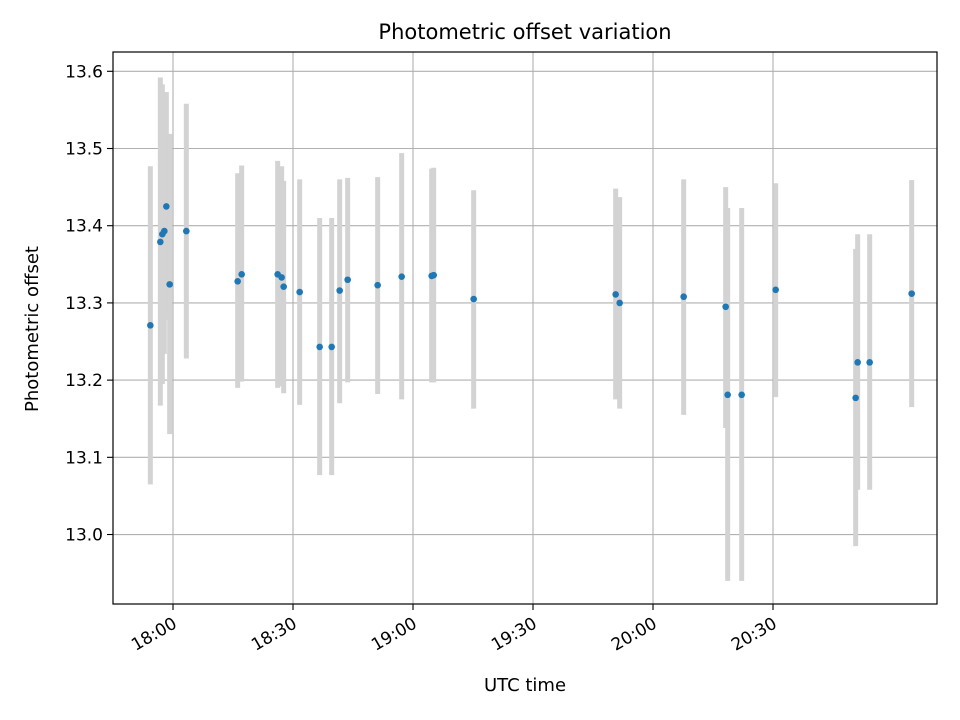 This screenshot has height=720, width=960. Describe the element at coordinates (84, 227) in the screenshot. I see `y-tick-label: 13.4` at that location.